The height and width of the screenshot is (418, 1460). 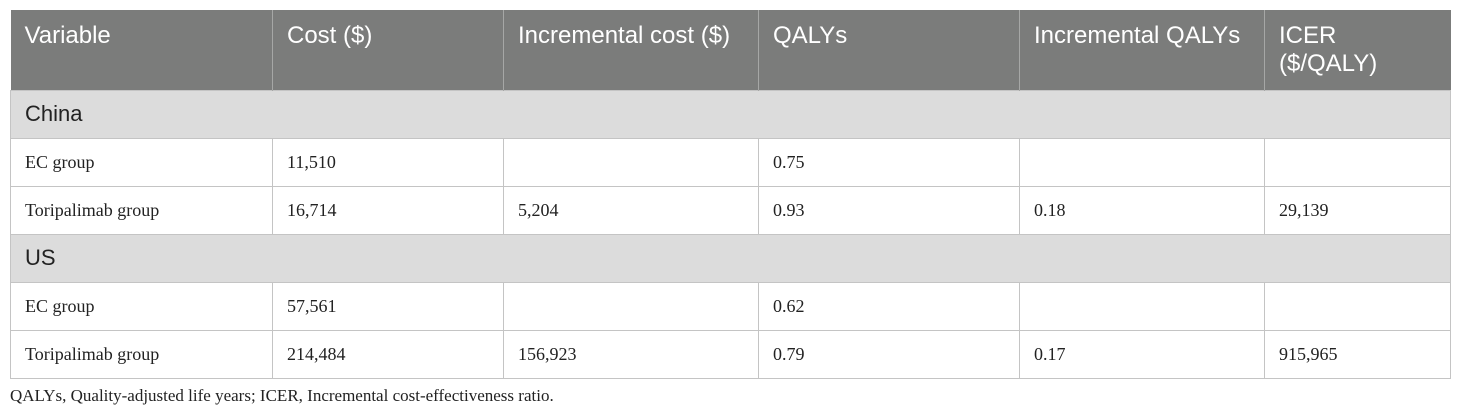 I want to click on section-row-us: US, so click(x=730, y=258).